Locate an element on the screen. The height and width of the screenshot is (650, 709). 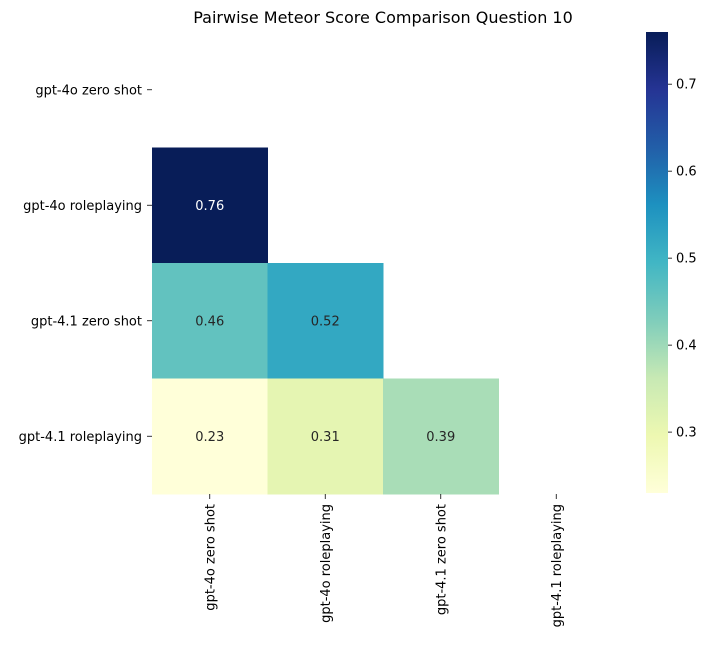
colorbar-tick-label: 0.3 is located at coordinates (686, 433).